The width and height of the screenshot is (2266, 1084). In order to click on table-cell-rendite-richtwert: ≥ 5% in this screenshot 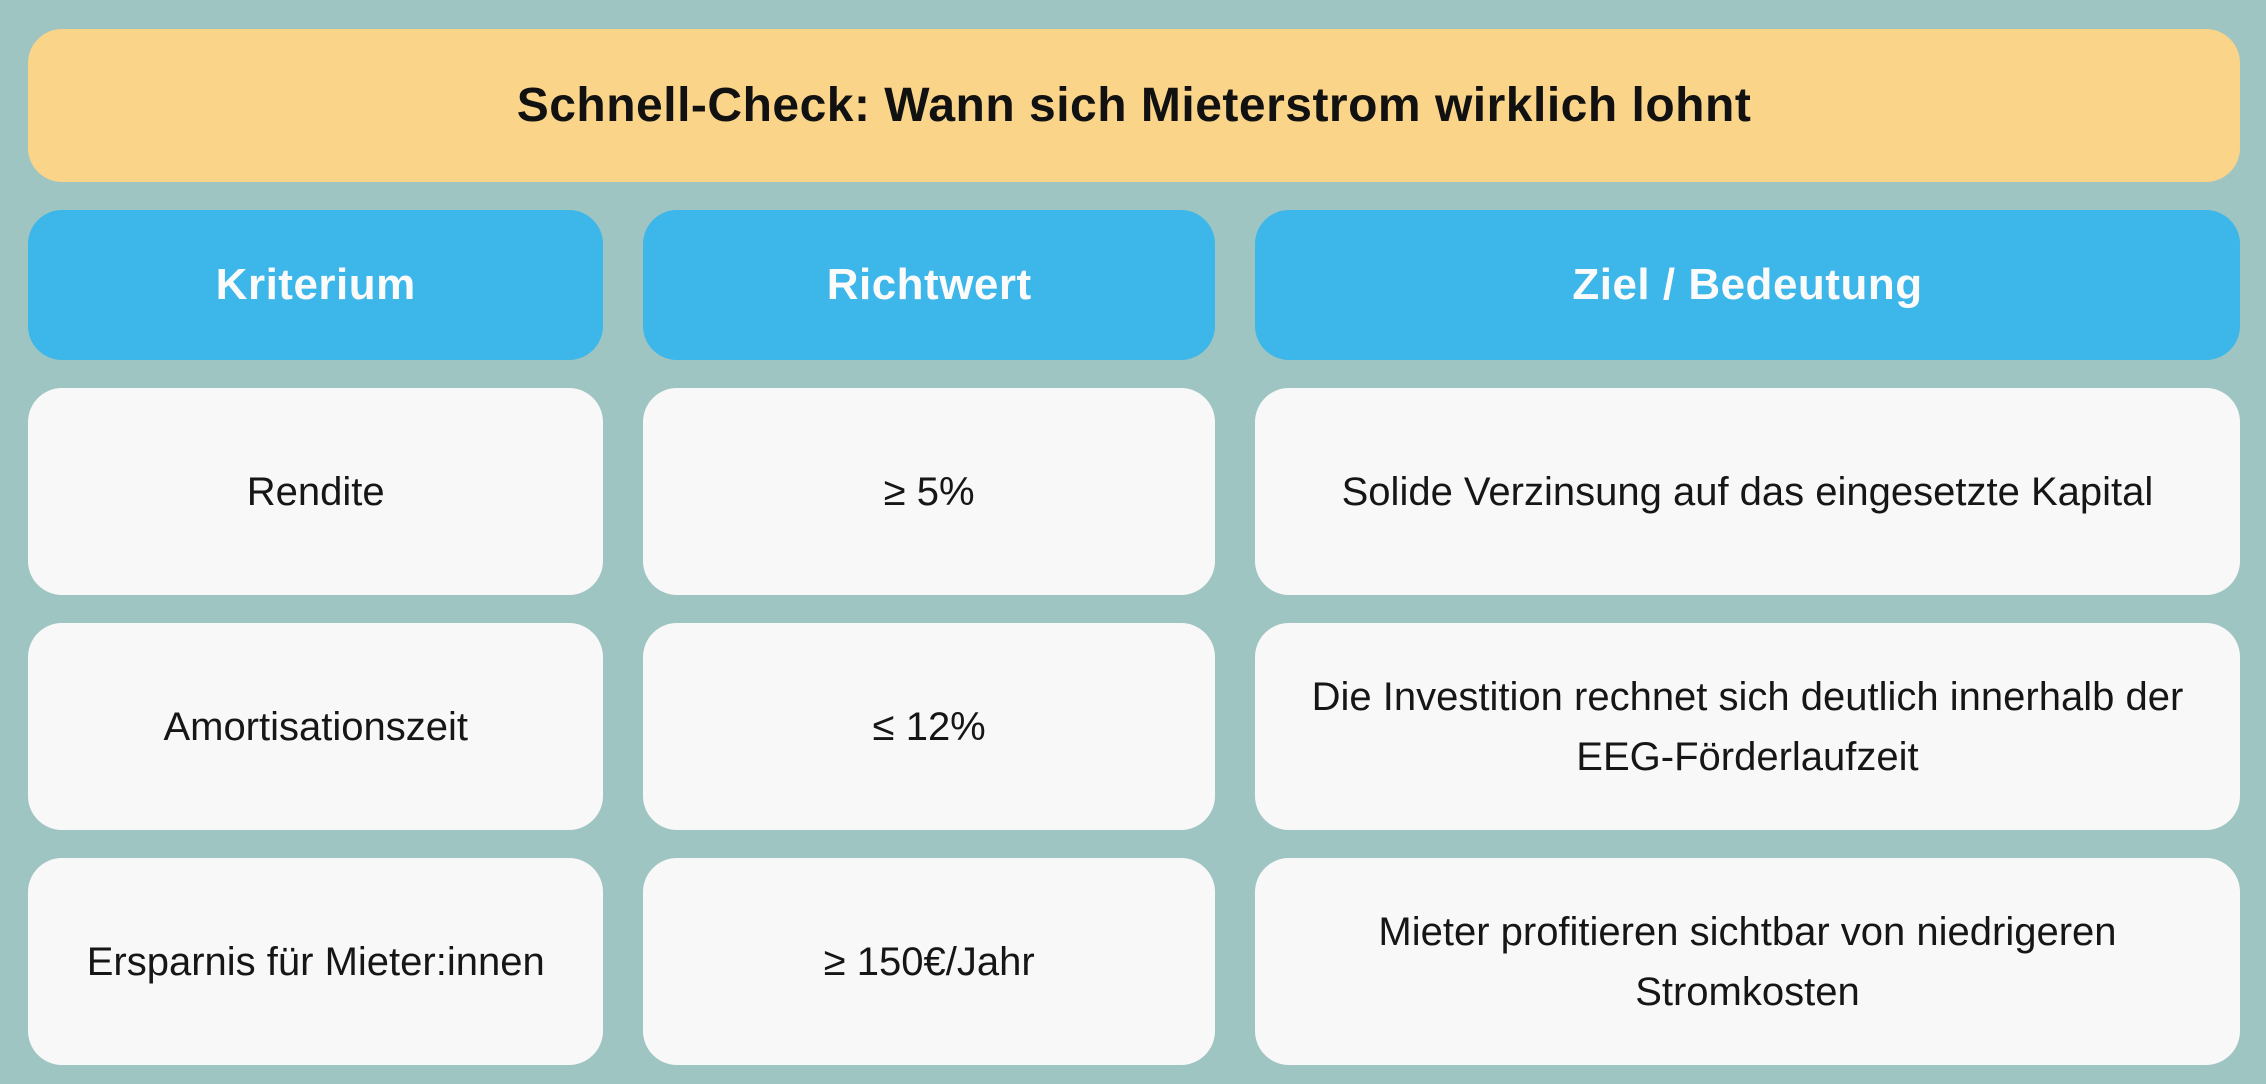, I will do `click(929, 491)`.